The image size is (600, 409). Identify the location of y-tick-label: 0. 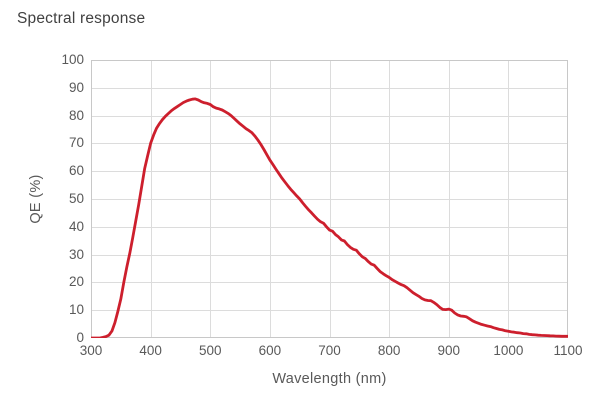
(80, 337).